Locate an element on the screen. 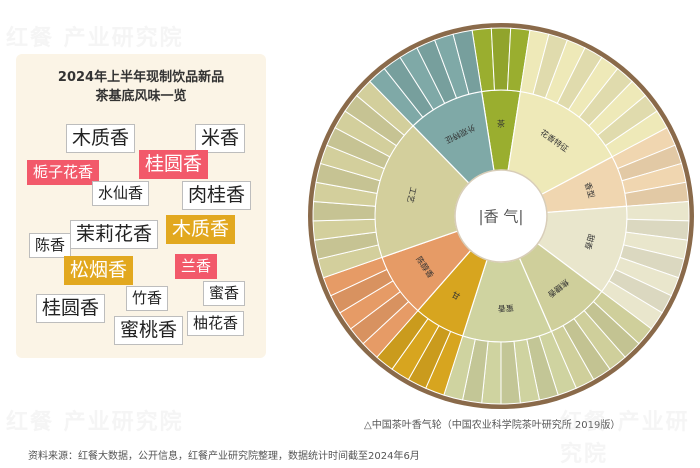 This screenshot has width=700, height=468. panel-title-line1: 2024年上半年现制饮品新品 is located at coordinates (141, 77).